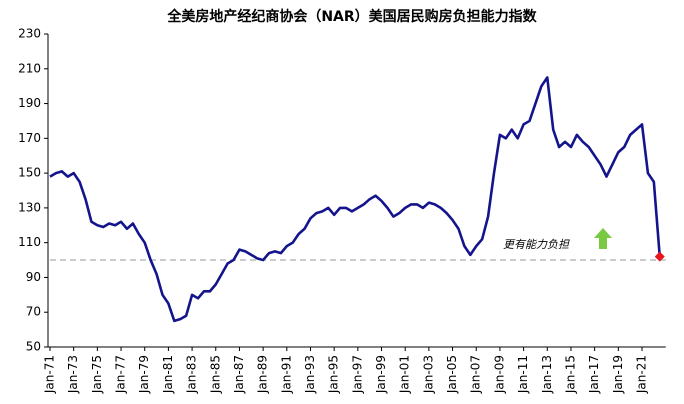  Describe the element at coordinates (29, 103) in the screenshot. I see `y-tick-label: 190` at that location.